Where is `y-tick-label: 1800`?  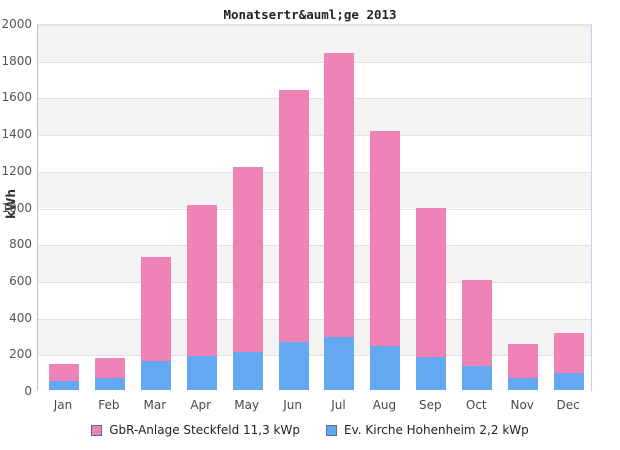 y-tick-label: 1800 is located at coordinates (16, 60).